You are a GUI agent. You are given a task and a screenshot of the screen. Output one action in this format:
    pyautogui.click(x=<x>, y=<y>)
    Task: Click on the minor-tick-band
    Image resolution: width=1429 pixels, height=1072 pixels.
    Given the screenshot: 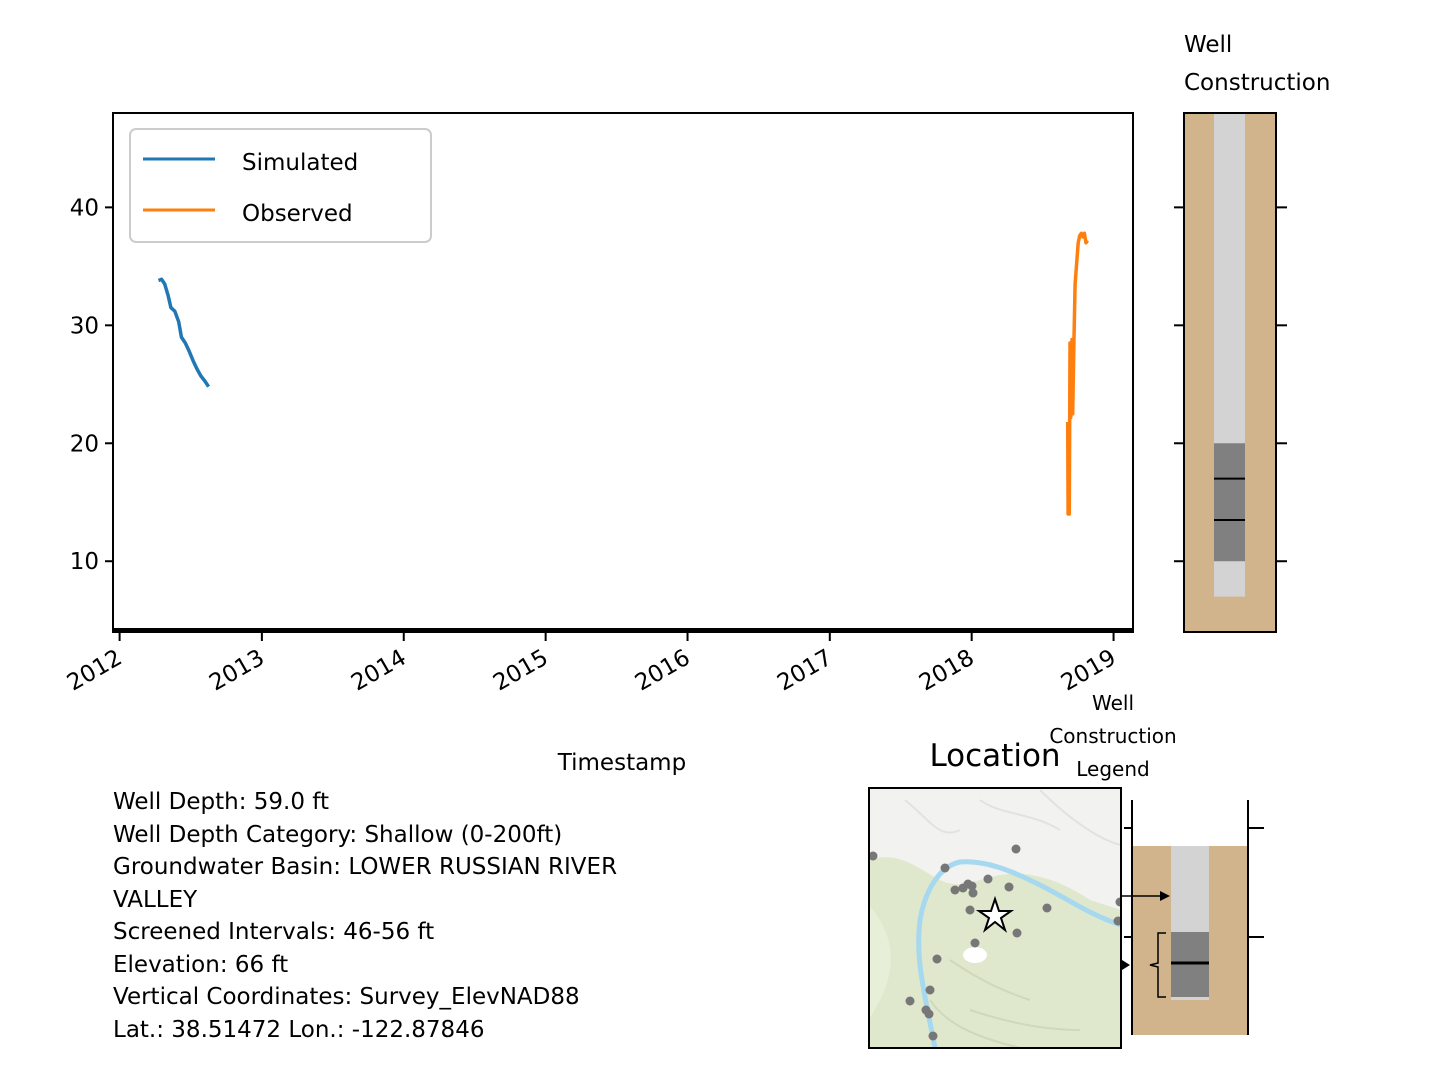 What is the action you would take?
    pyautogui.click(x=623, y=630)
    